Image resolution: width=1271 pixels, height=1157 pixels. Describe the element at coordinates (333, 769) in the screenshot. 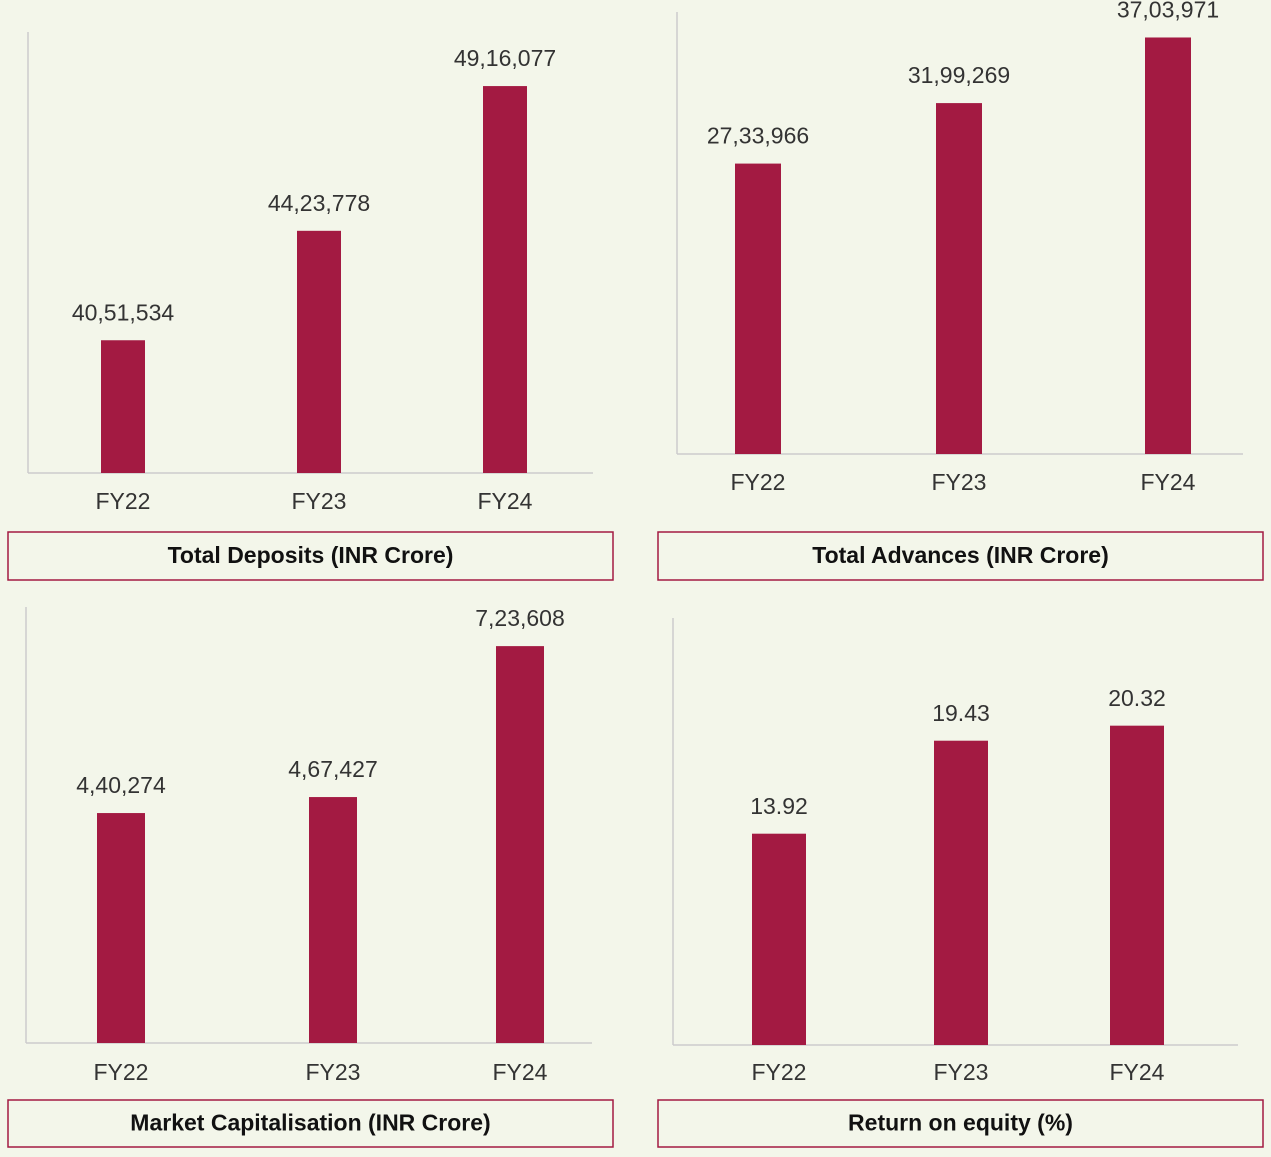

I see `value-label: 4,67,427` at that location.